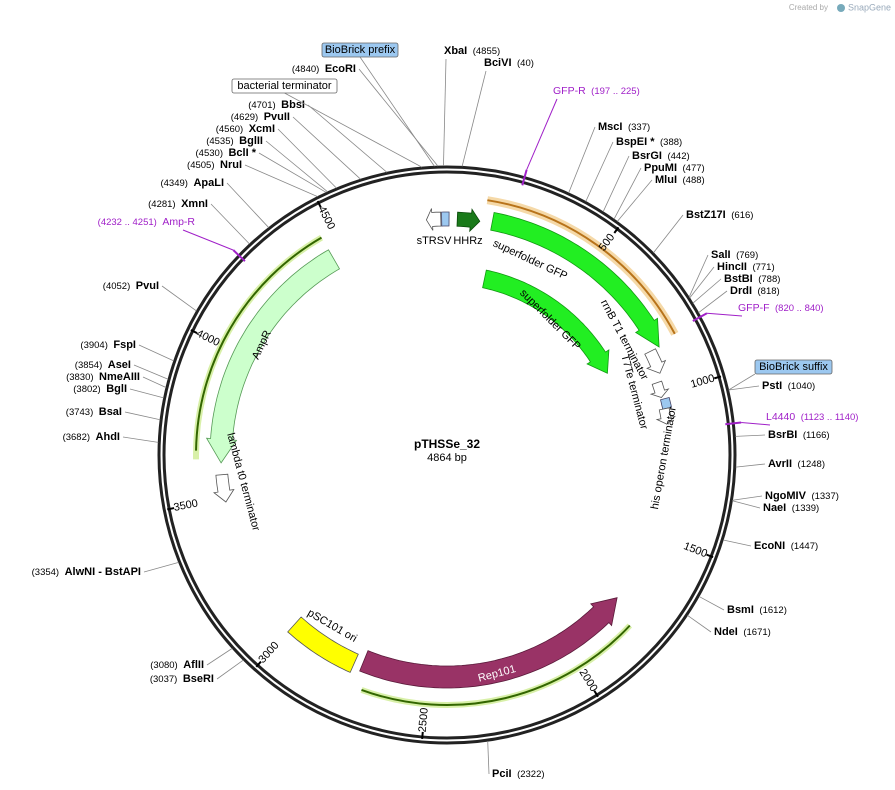 The image size is (895, 790). I want to click on enzyme-pos: (1248), so click(811, 464).